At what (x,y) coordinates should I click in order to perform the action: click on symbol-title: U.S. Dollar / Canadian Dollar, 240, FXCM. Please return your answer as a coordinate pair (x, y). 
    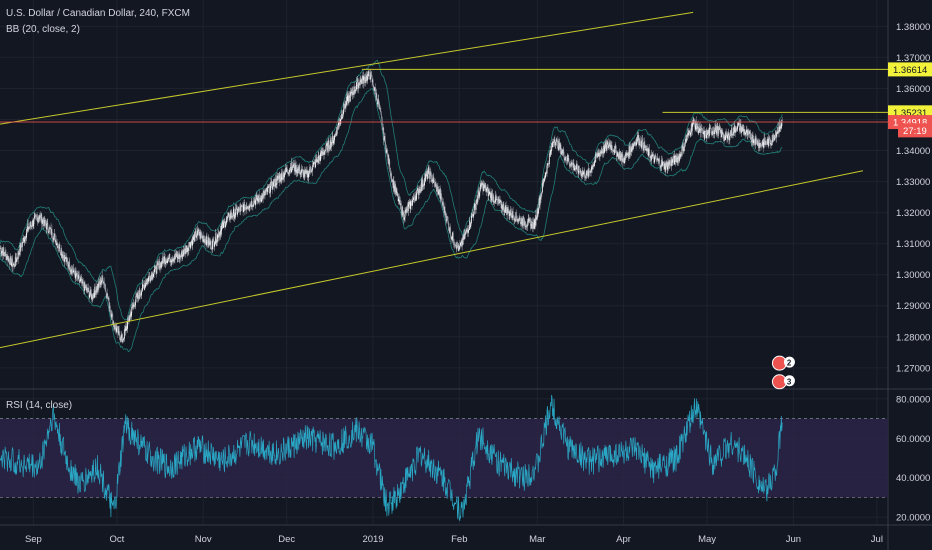
    Looking at the image, I should click on (98, 13).